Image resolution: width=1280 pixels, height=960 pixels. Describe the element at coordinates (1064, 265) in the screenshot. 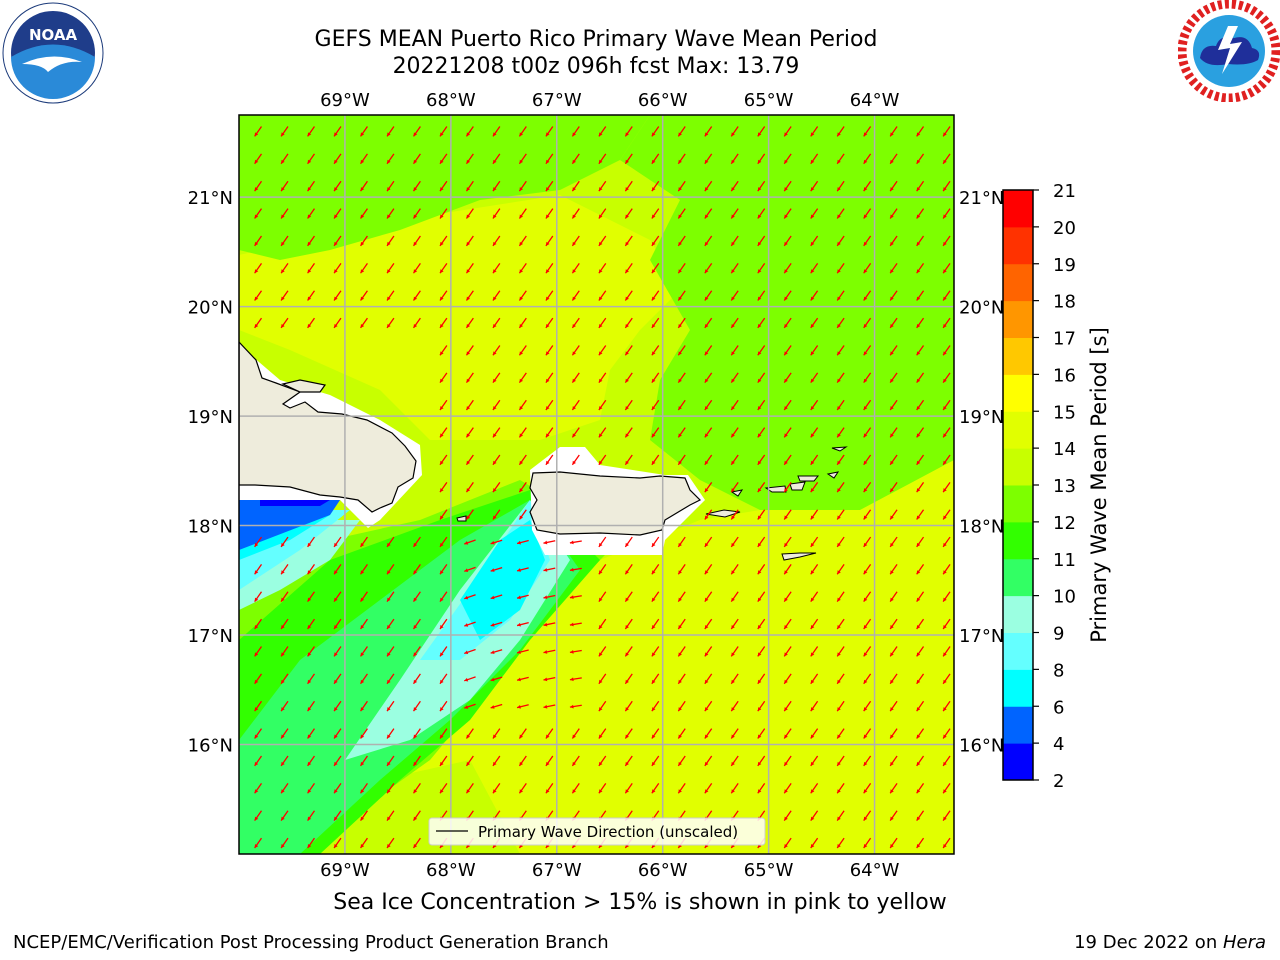

I see `colorbar-tick-label: 19` at that location.